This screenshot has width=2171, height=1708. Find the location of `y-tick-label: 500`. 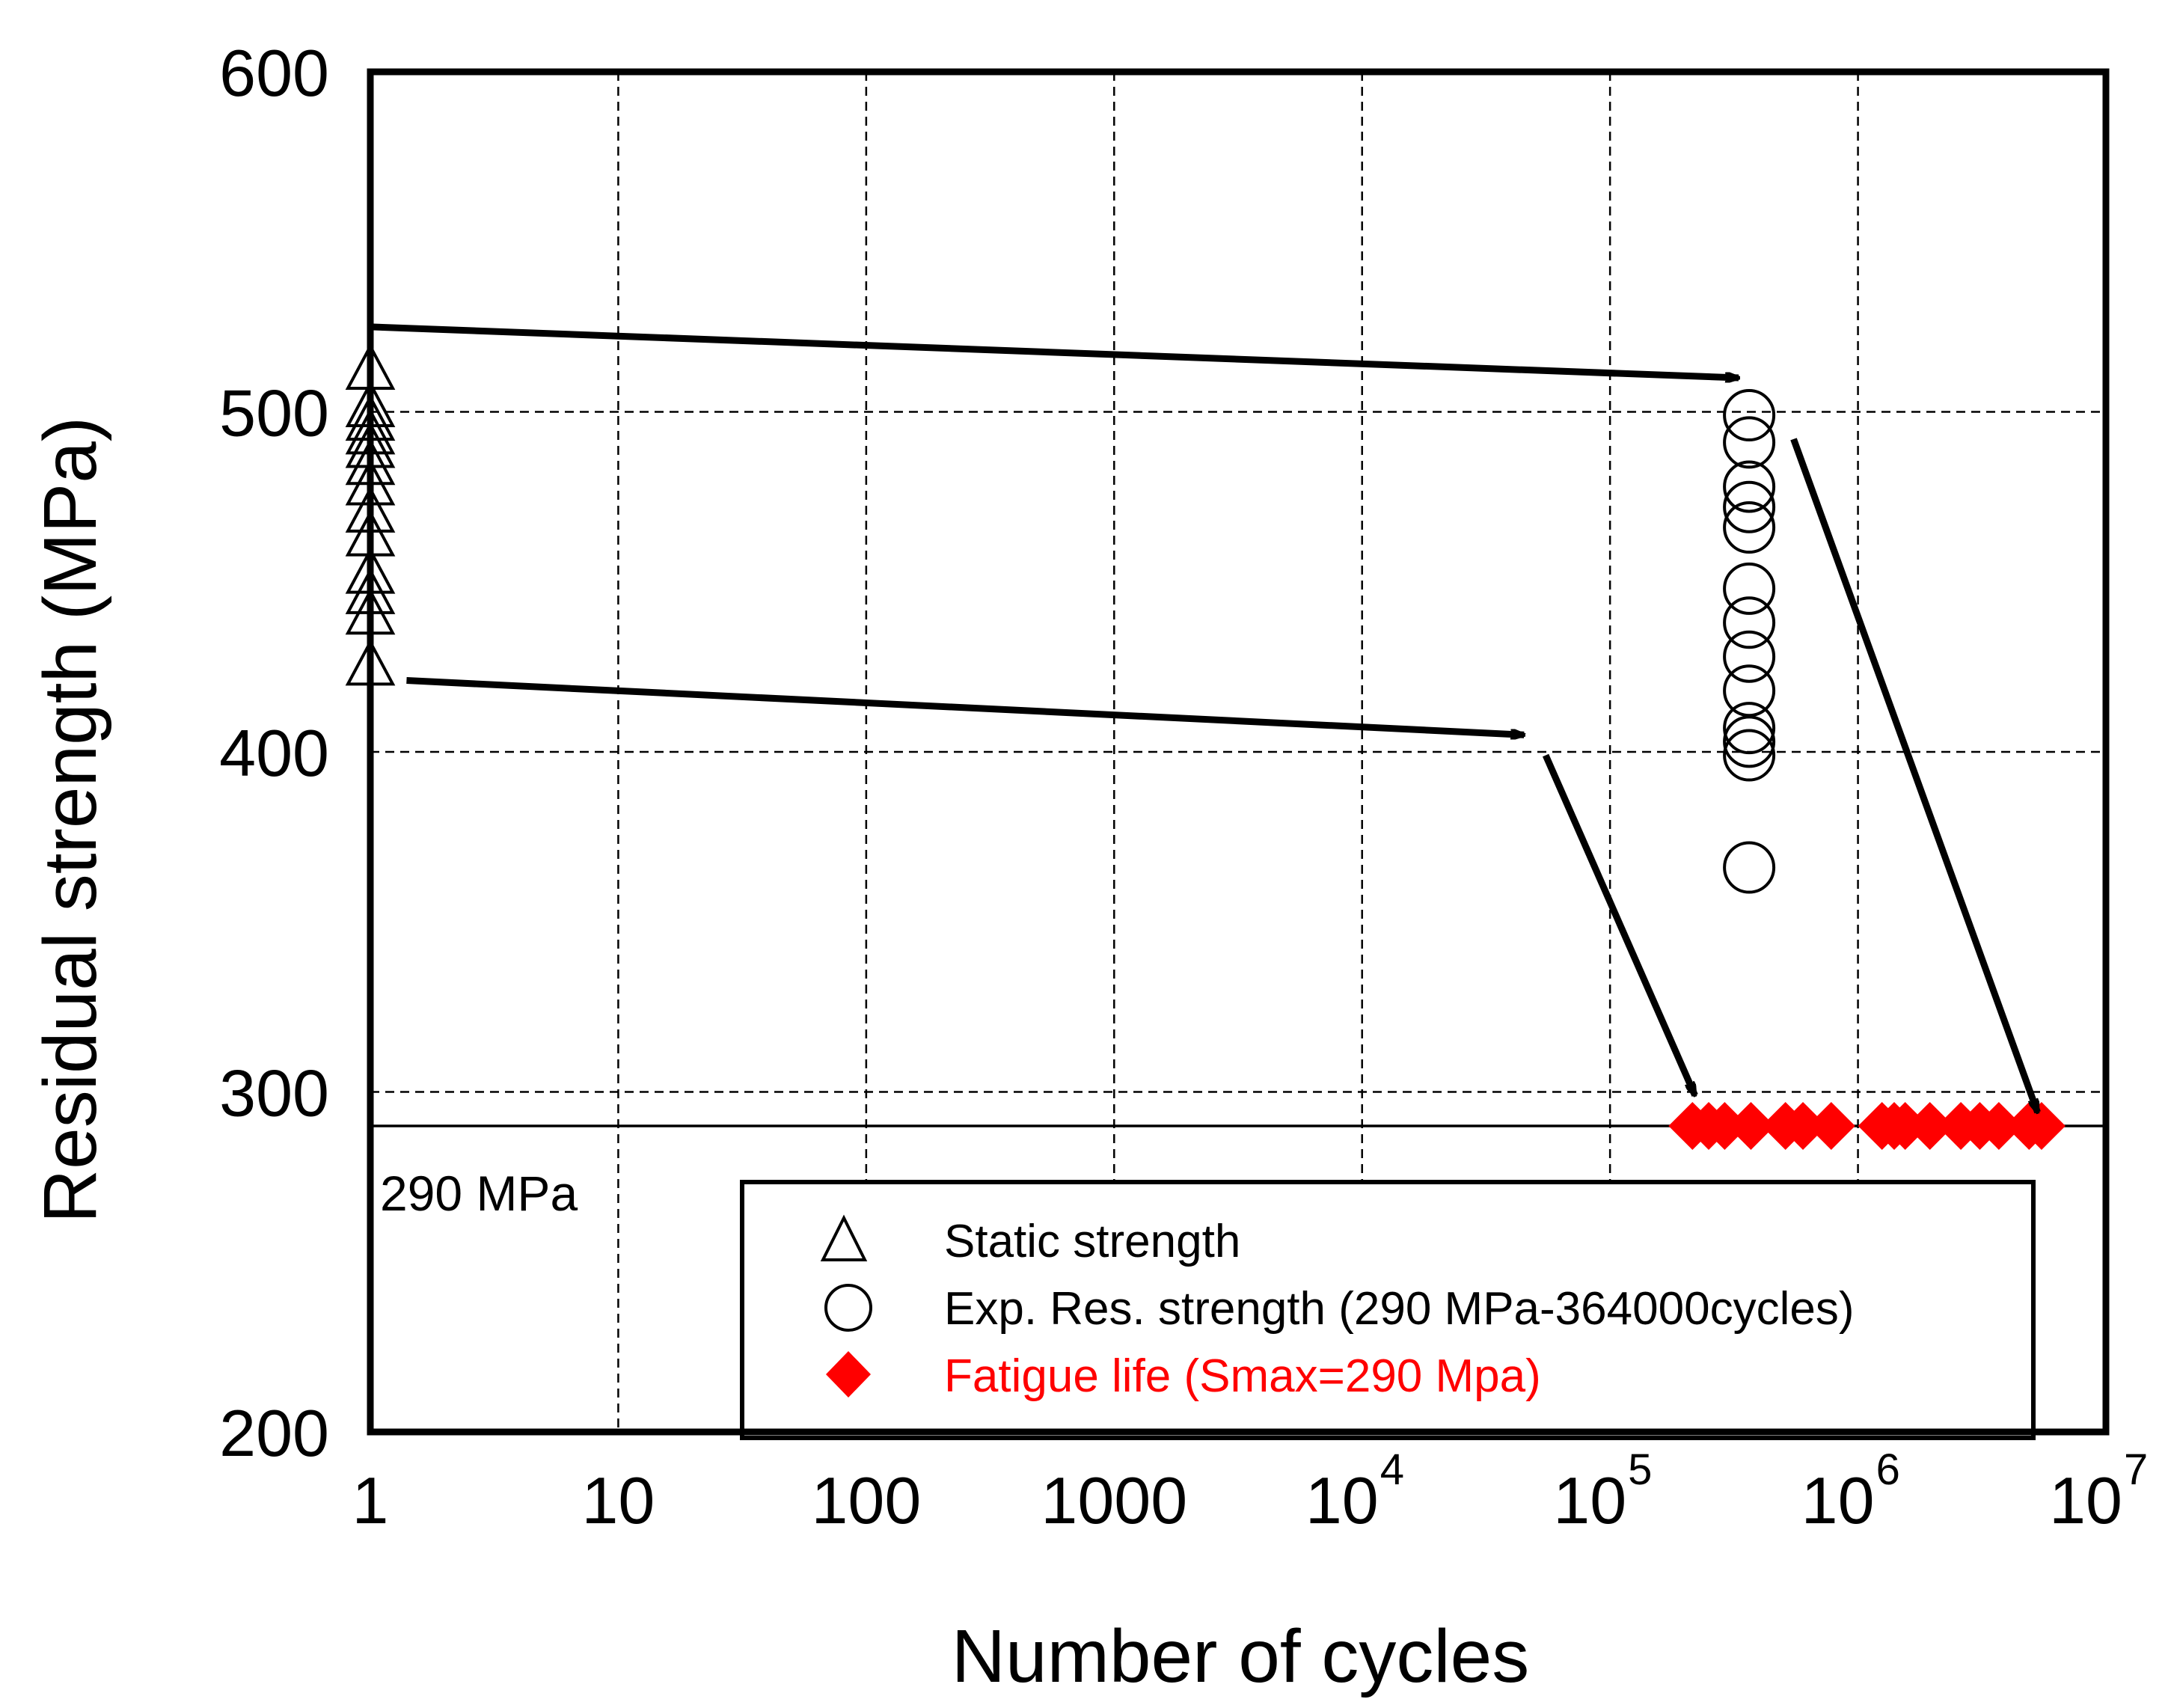

y-tick-label: 500 is located at coordinates (274, 413).